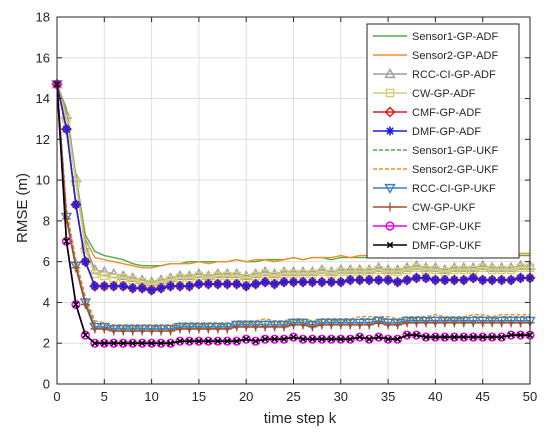  I want to click on x-tick-label: 50, so click(530, 396).